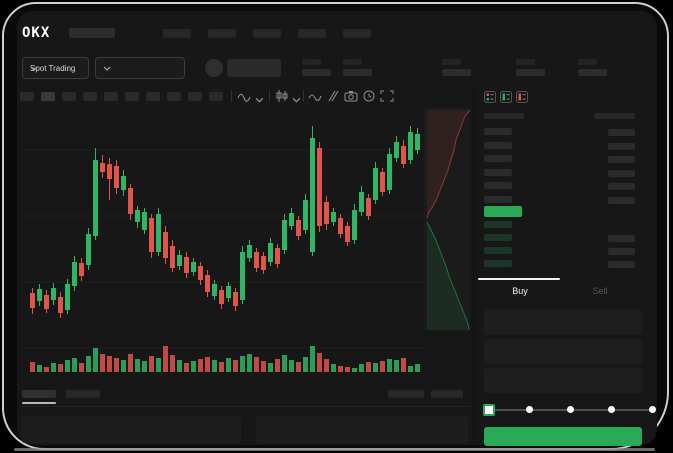  Describe the element at coordinates (567, 182) in the screenshot. I see `order-book` at that location.